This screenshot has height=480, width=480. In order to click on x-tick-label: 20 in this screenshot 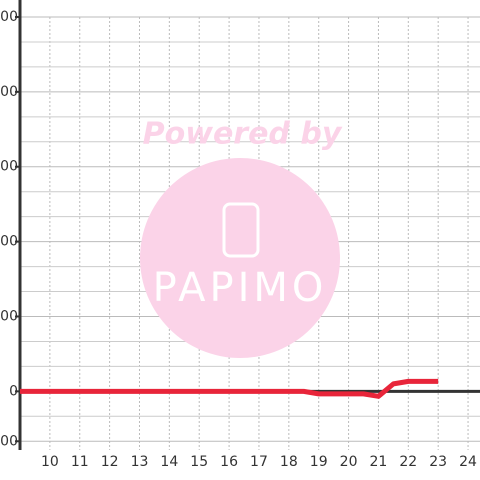, I will do `click(349, 462)`.